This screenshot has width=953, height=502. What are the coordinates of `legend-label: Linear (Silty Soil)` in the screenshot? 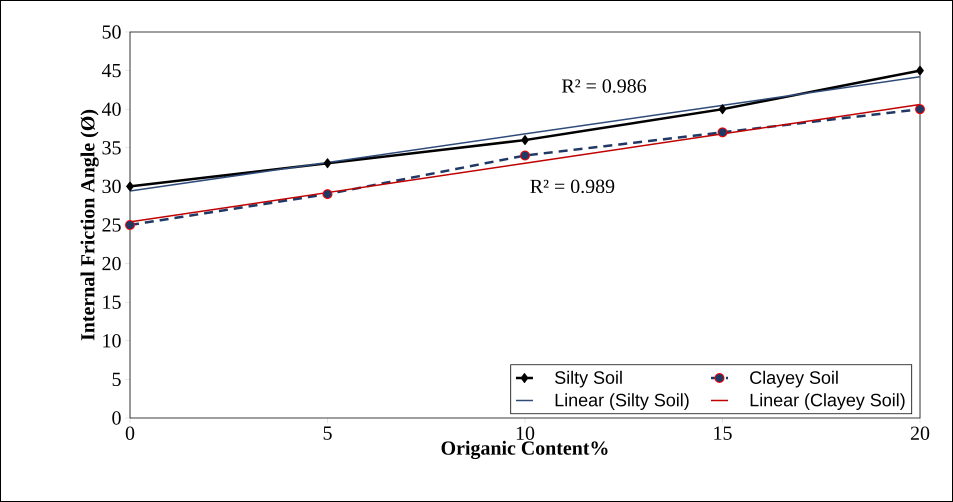 It's located at (622, 401).